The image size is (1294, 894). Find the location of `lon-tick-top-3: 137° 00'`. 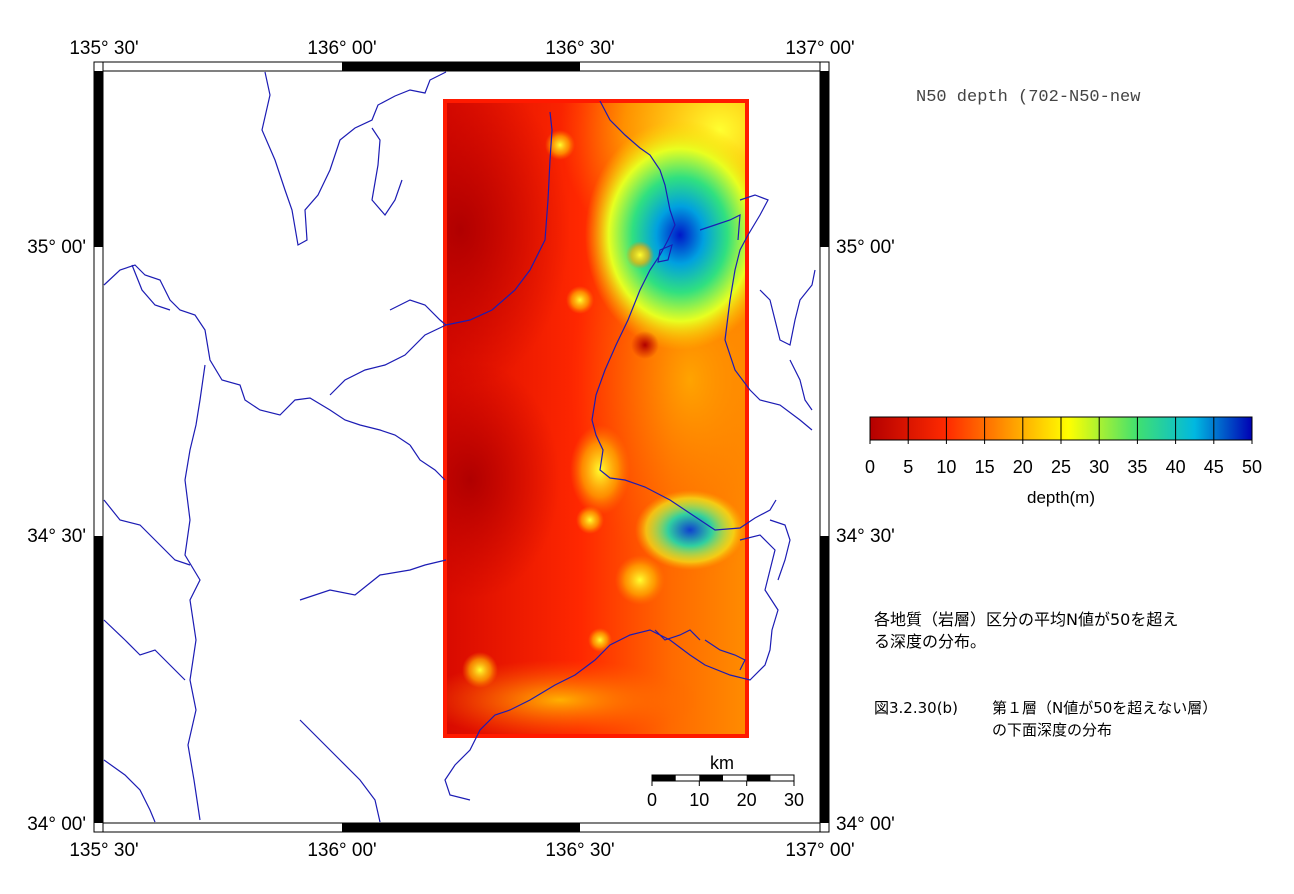

lon-tick-top-3: 137° 00' is located at coordinates (819, 48).